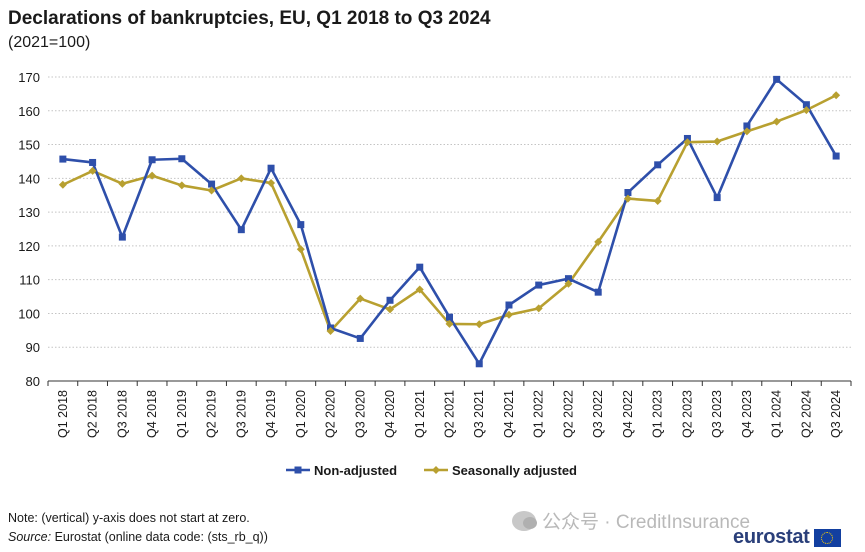  Describe the element at coordinates (33, 381) in the screenshot. I see `y-tick-label: 80` at that location.